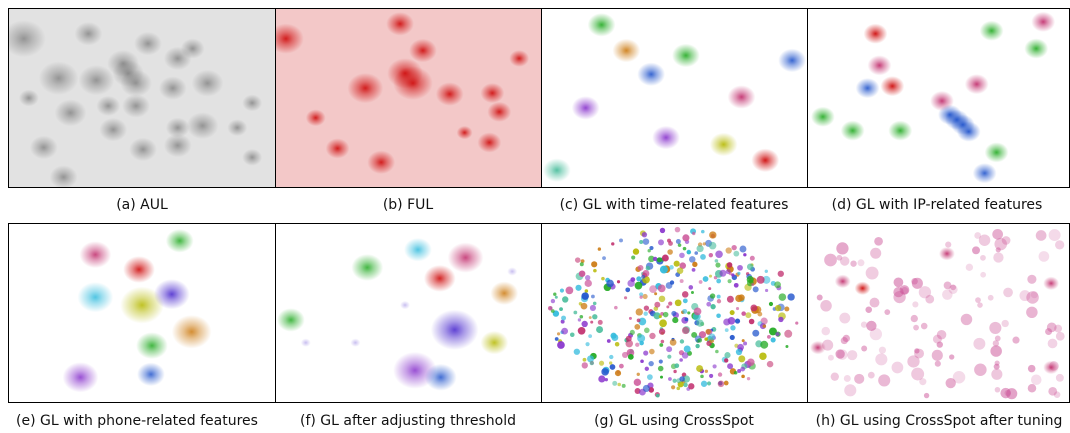 Image resolution: width=1070 pixels, height=433 pixels. Describe the element at coordinates (512, 271) in the screenshot. I see `gl-threshold-speck` at that location.